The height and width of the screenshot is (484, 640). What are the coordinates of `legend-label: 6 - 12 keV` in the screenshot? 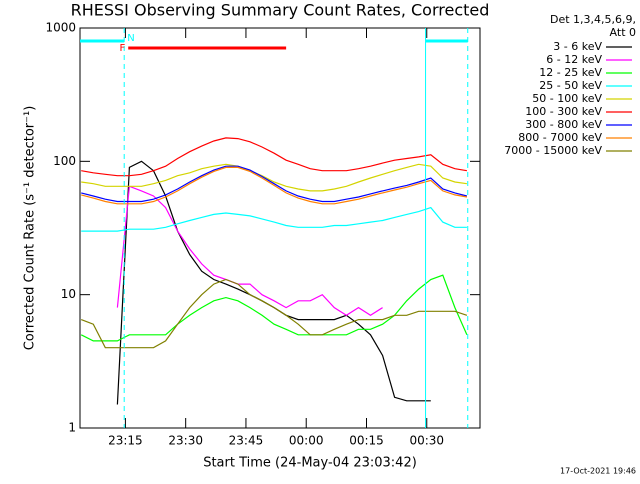 It's located at (574, 59).